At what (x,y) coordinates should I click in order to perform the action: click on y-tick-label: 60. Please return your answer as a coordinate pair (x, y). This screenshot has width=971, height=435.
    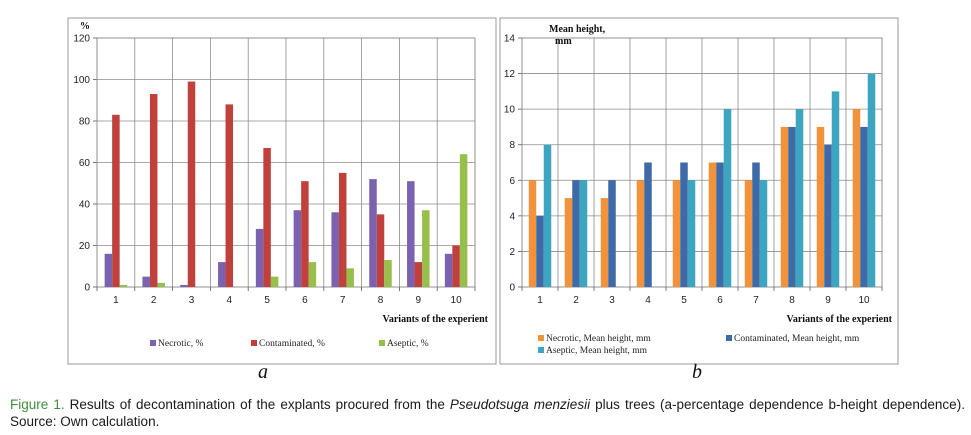
    Looking at the image, I should click on (85, 163).